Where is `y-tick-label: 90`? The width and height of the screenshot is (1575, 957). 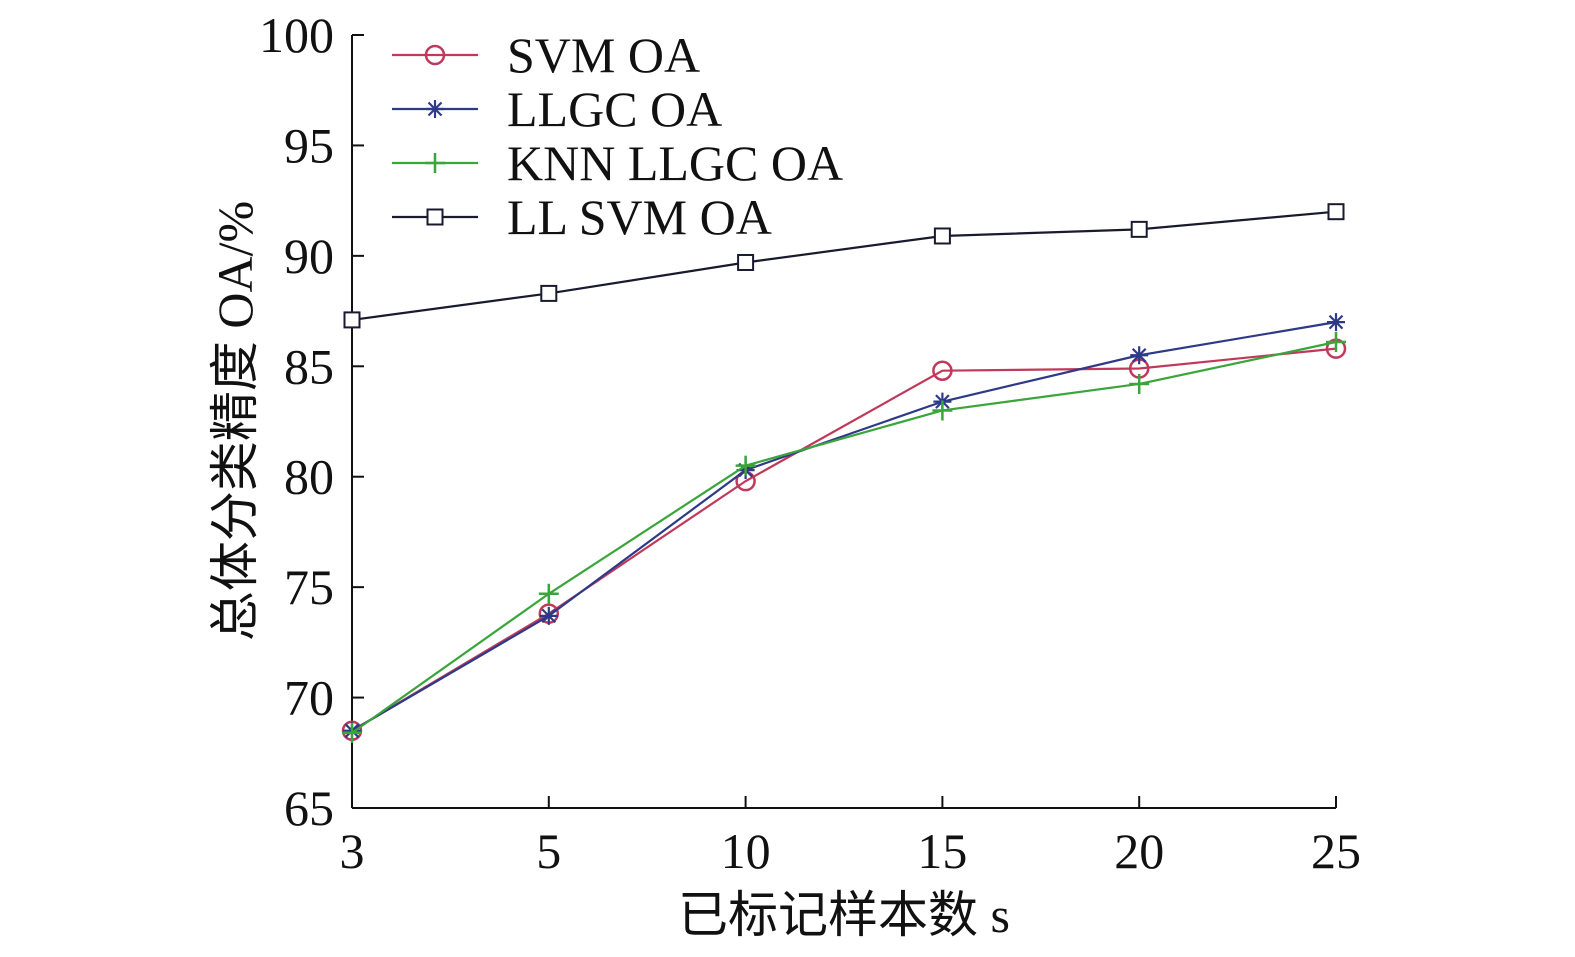 y-tick-label: 90 is located at coordinates (309, 256).